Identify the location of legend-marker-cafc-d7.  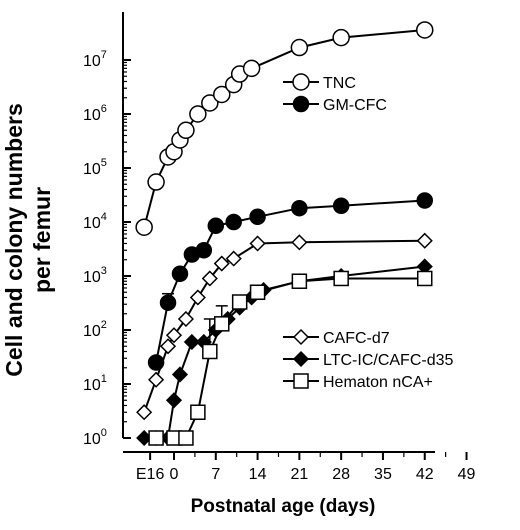
(301, 337).